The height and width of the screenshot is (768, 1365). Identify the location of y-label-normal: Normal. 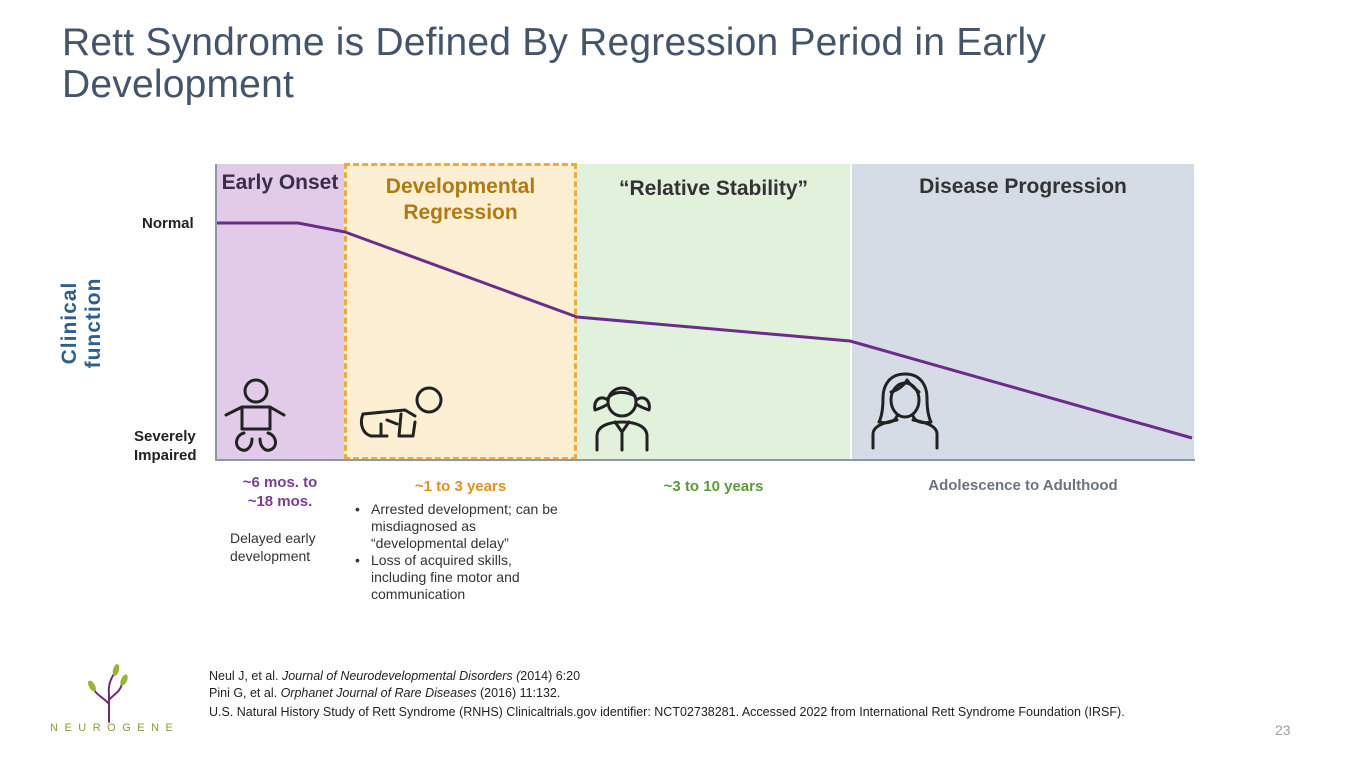
(168, 223).